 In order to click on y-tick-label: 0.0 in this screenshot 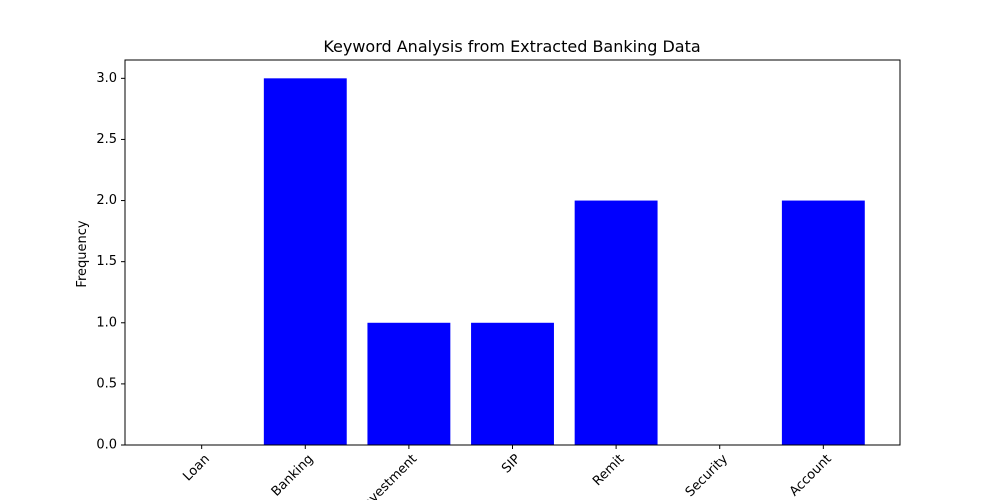, I will do `click(106, 445)`.